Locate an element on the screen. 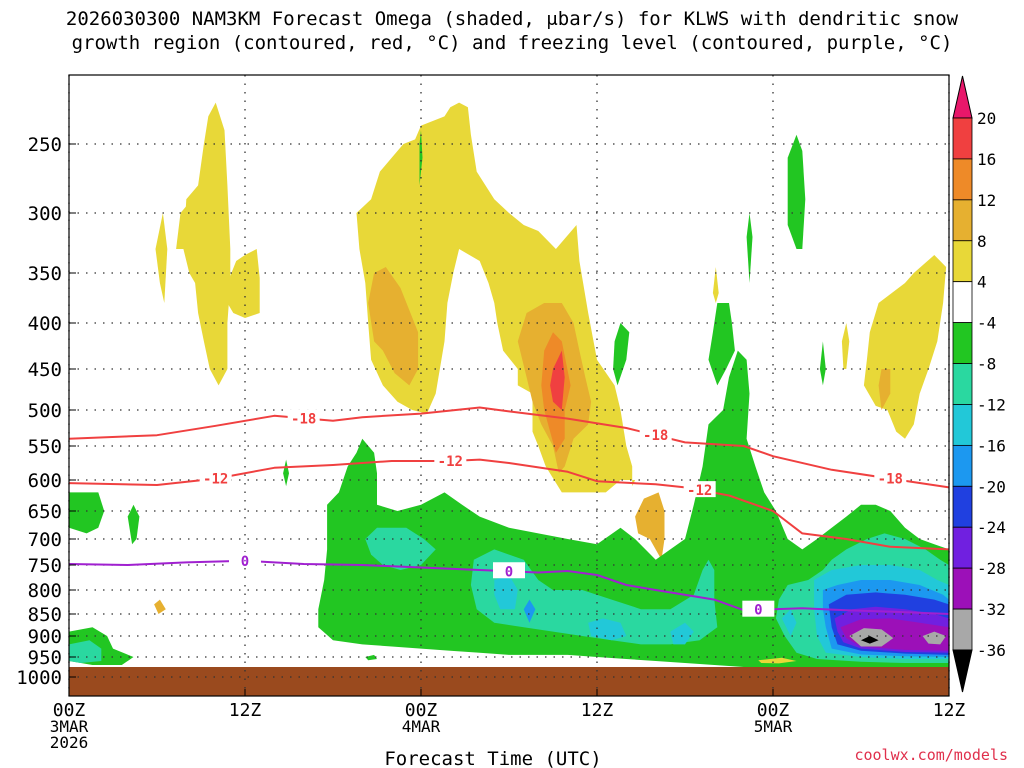 The image size is (1024, 768). omega-region-green-mid-d is located at coordinates (286, 473).